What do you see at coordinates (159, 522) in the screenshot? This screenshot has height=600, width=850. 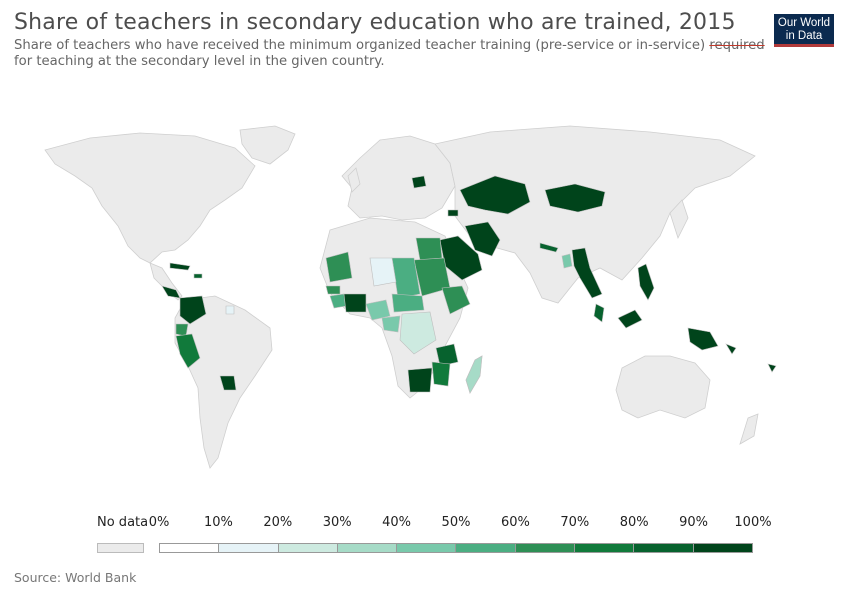 I see `legend-tick-label: 0%` at bounding box center [159, 522].